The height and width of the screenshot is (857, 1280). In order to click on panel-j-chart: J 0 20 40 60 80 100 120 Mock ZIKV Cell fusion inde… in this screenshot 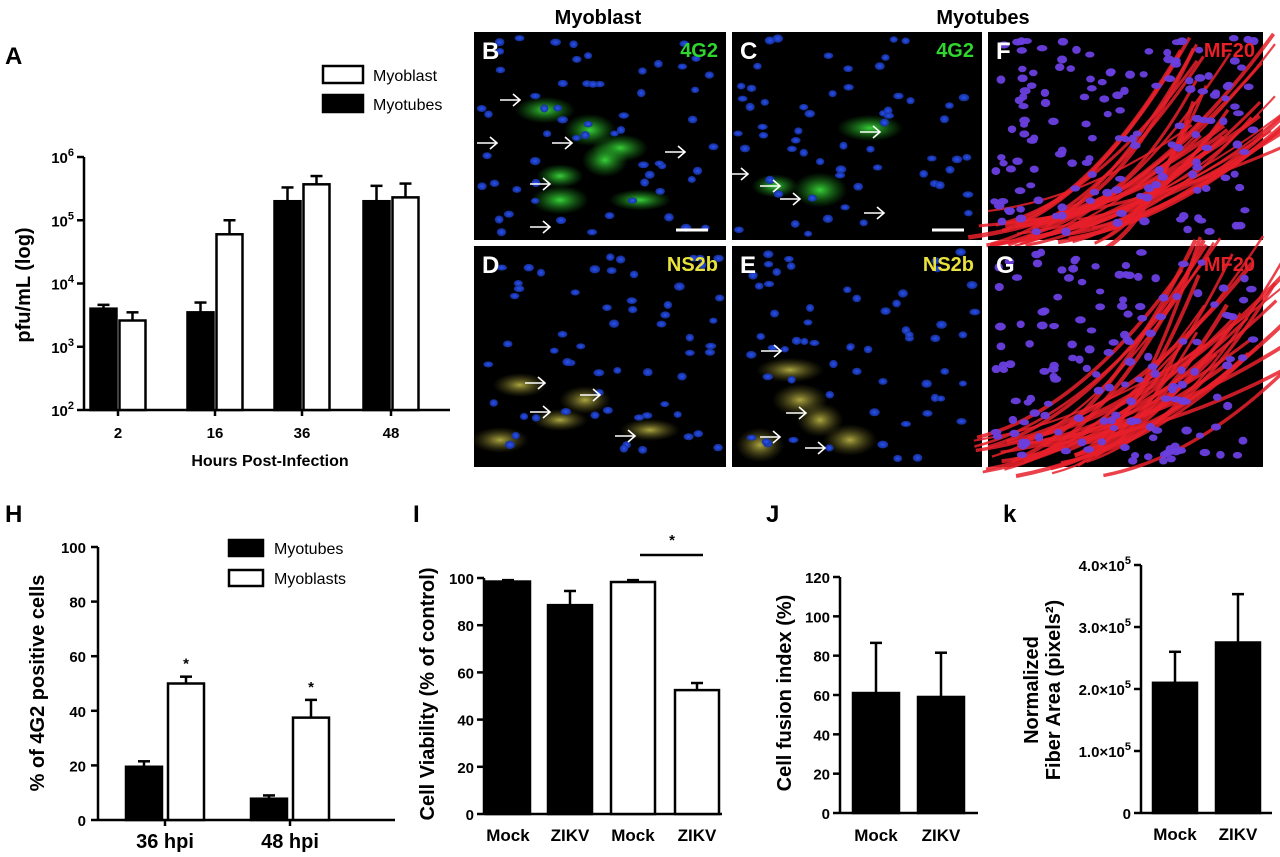, I will do `click(872, 673)`.